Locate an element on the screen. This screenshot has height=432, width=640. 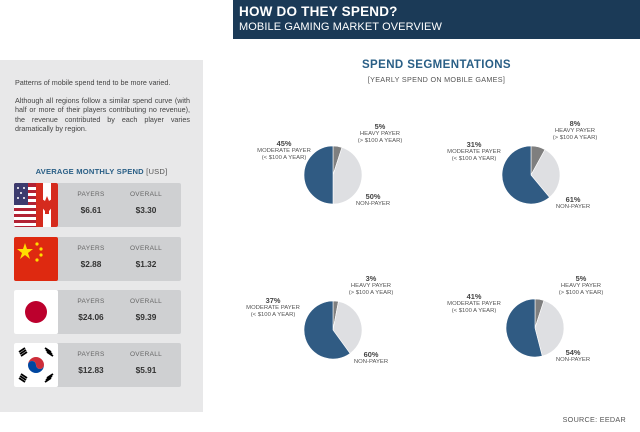
pie-korea-moderate-label: 41% MODERATE PAYER (< $100 A YEAR) is located at coordinates (474, 303).